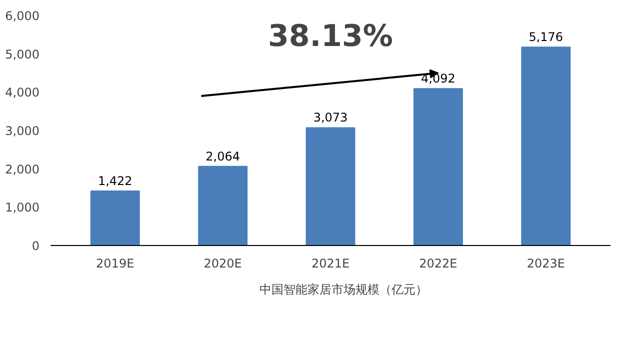 Image resolution: width=640 pixels, height=358 pixels. Describe the element at coordinates (115, 181) in the screenshot. I see `data-label: 1,422` at that location.